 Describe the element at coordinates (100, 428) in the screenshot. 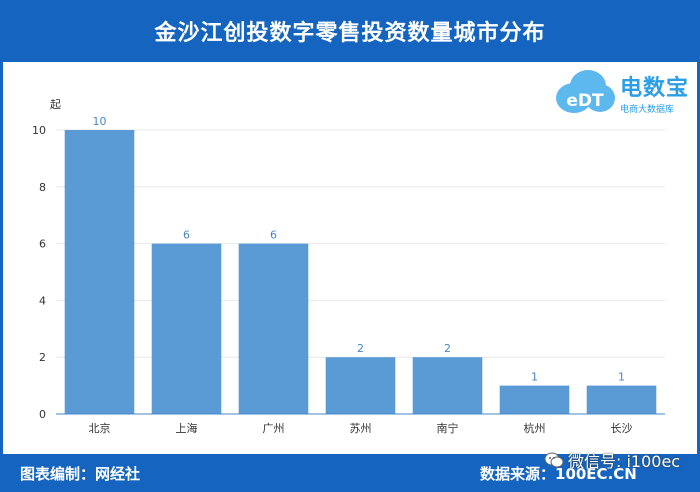

I see `x-tick-label: 北京` at that location.